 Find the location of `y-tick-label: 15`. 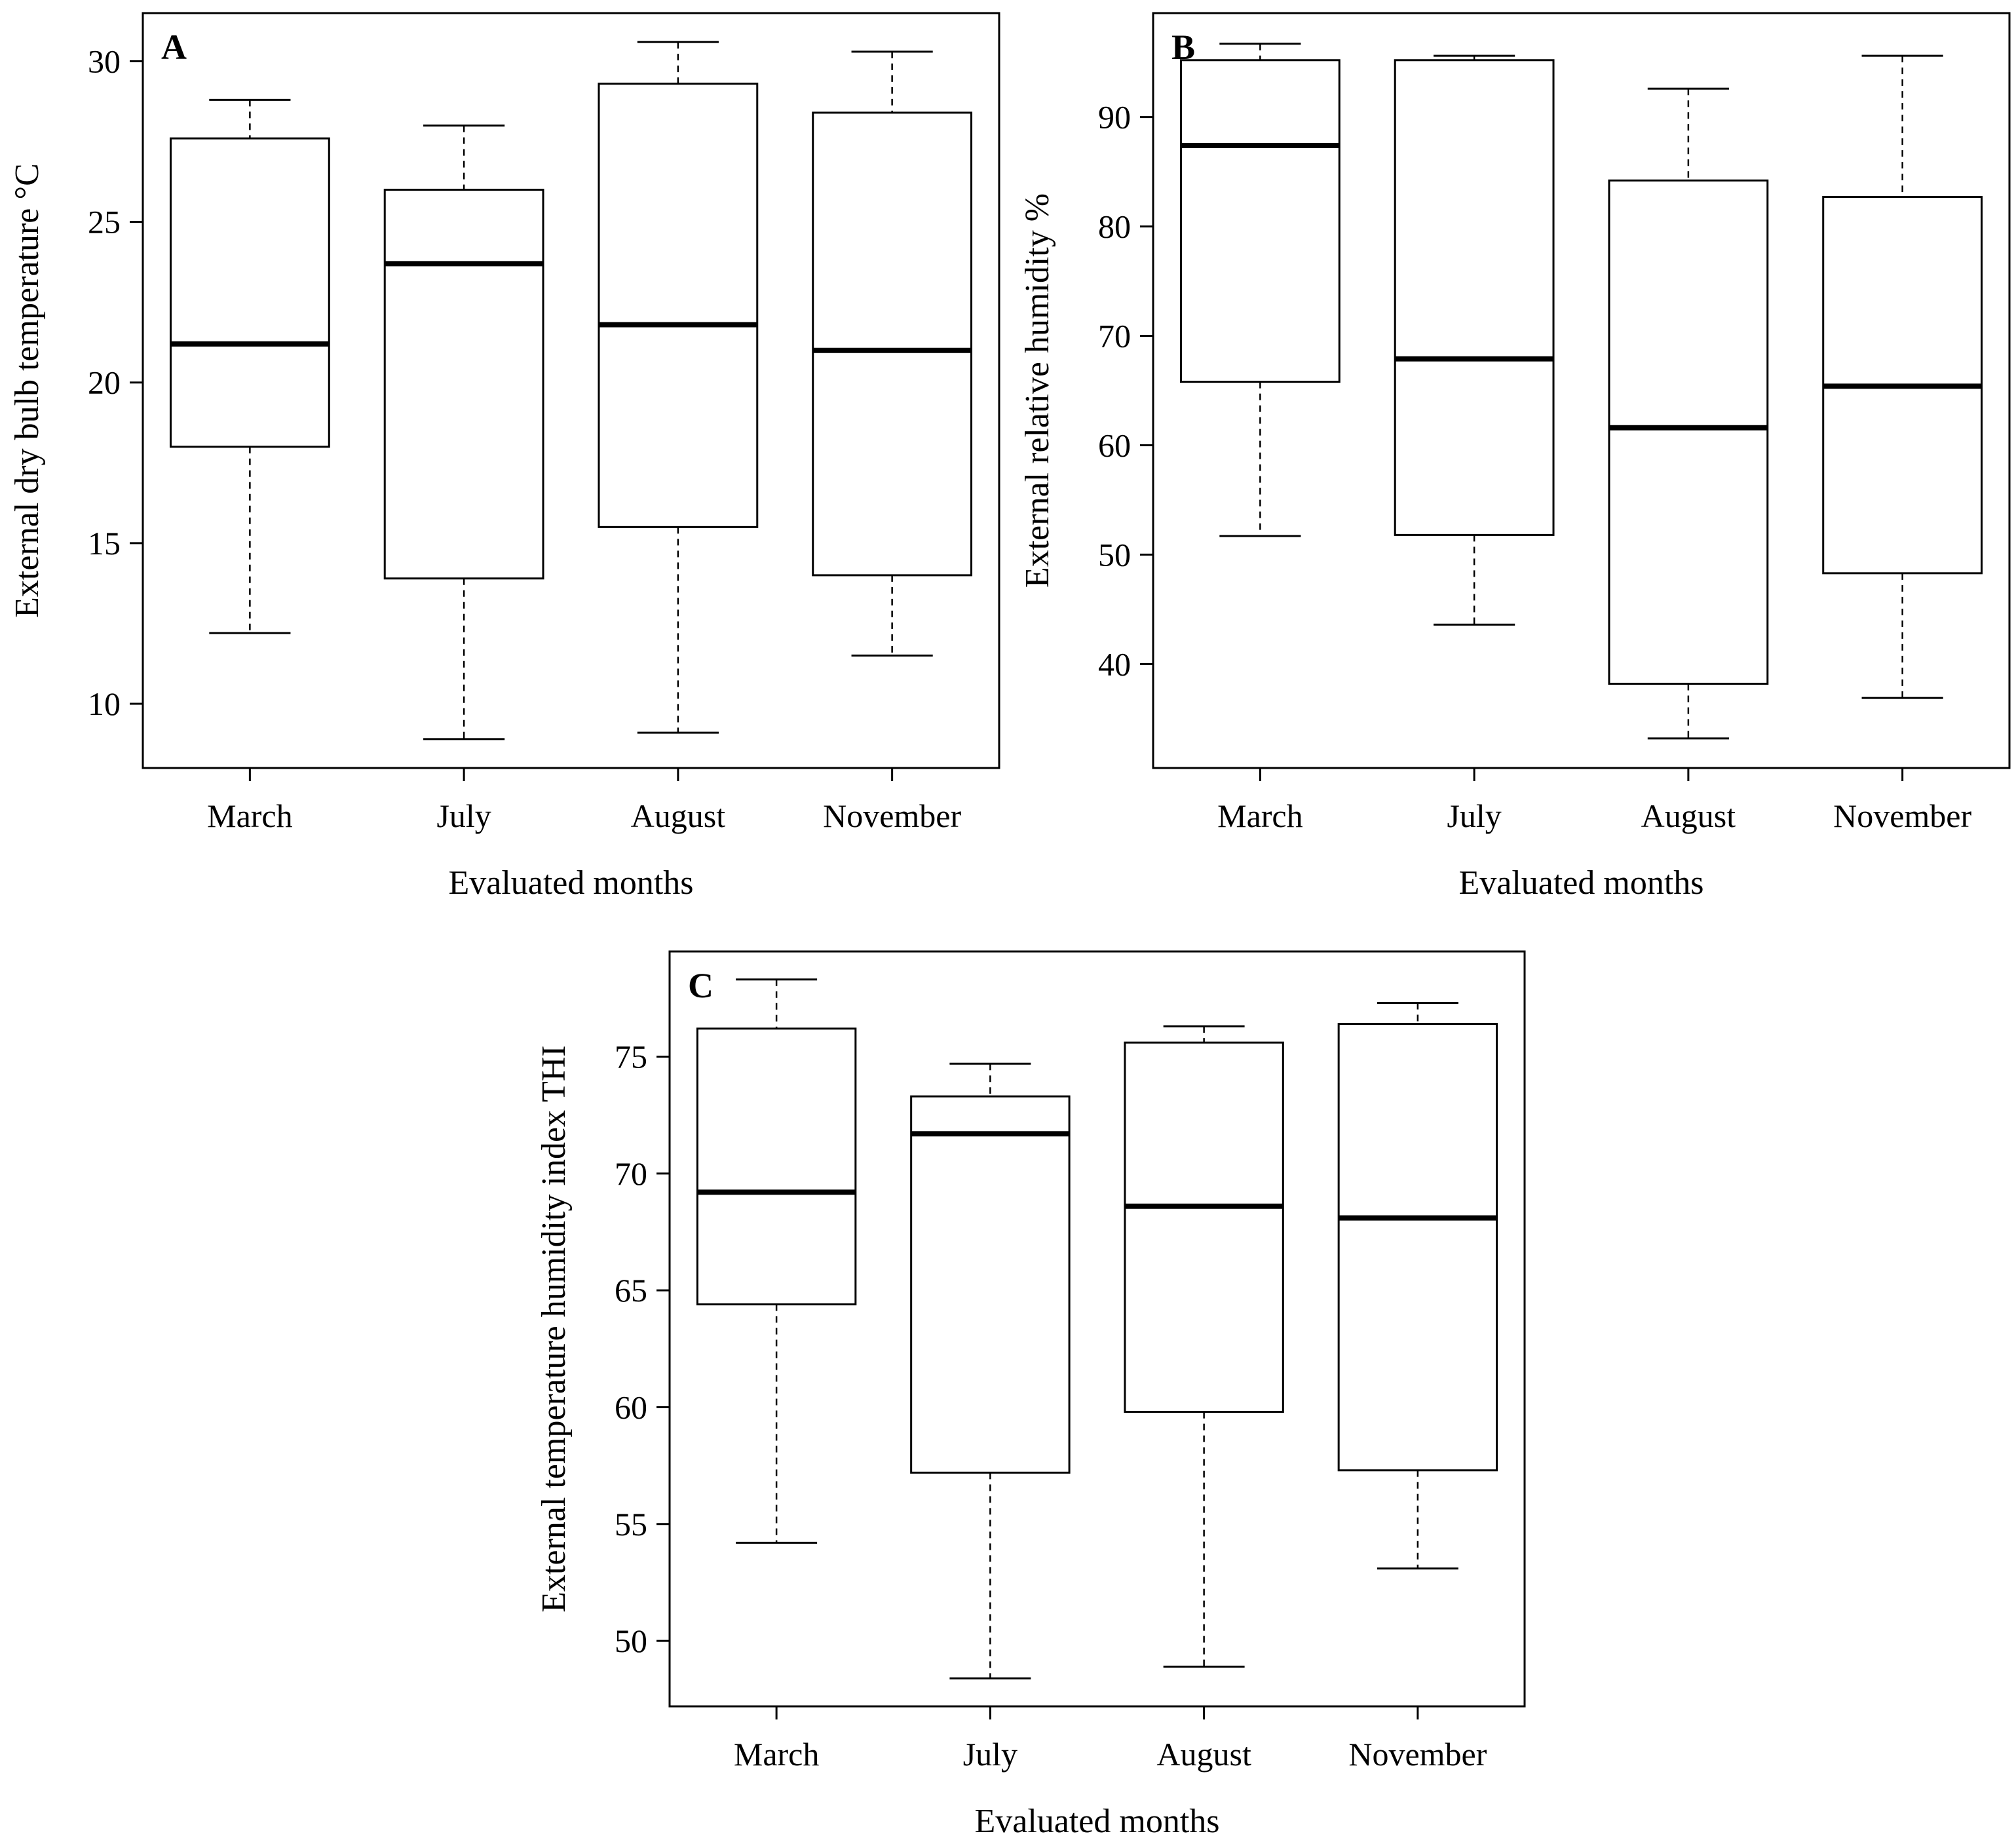

y-tick-label: 15 is located at coordinates (104, 543).